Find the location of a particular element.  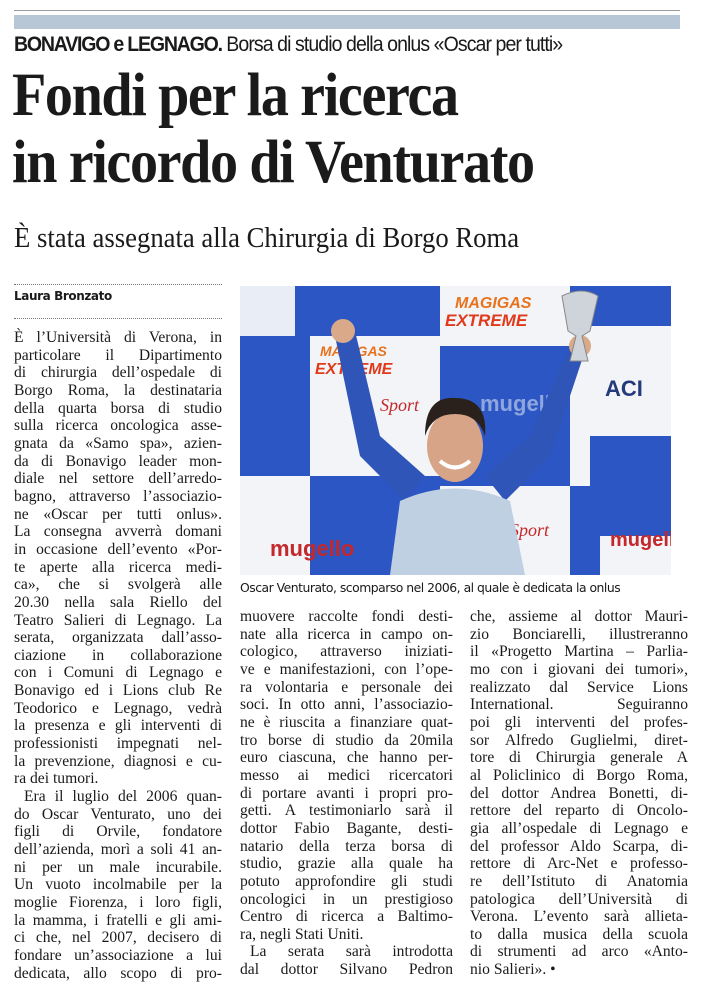

text-line: del dottor Andrea Bonetti, di- is located at coordinates (579, 793).